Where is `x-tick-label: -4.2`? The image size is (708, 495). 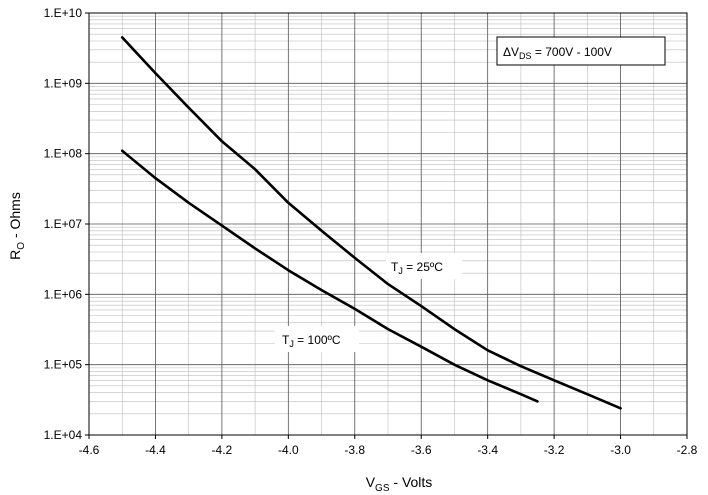 x-tick-label: -4.2 is located at coordinates (222, 450).